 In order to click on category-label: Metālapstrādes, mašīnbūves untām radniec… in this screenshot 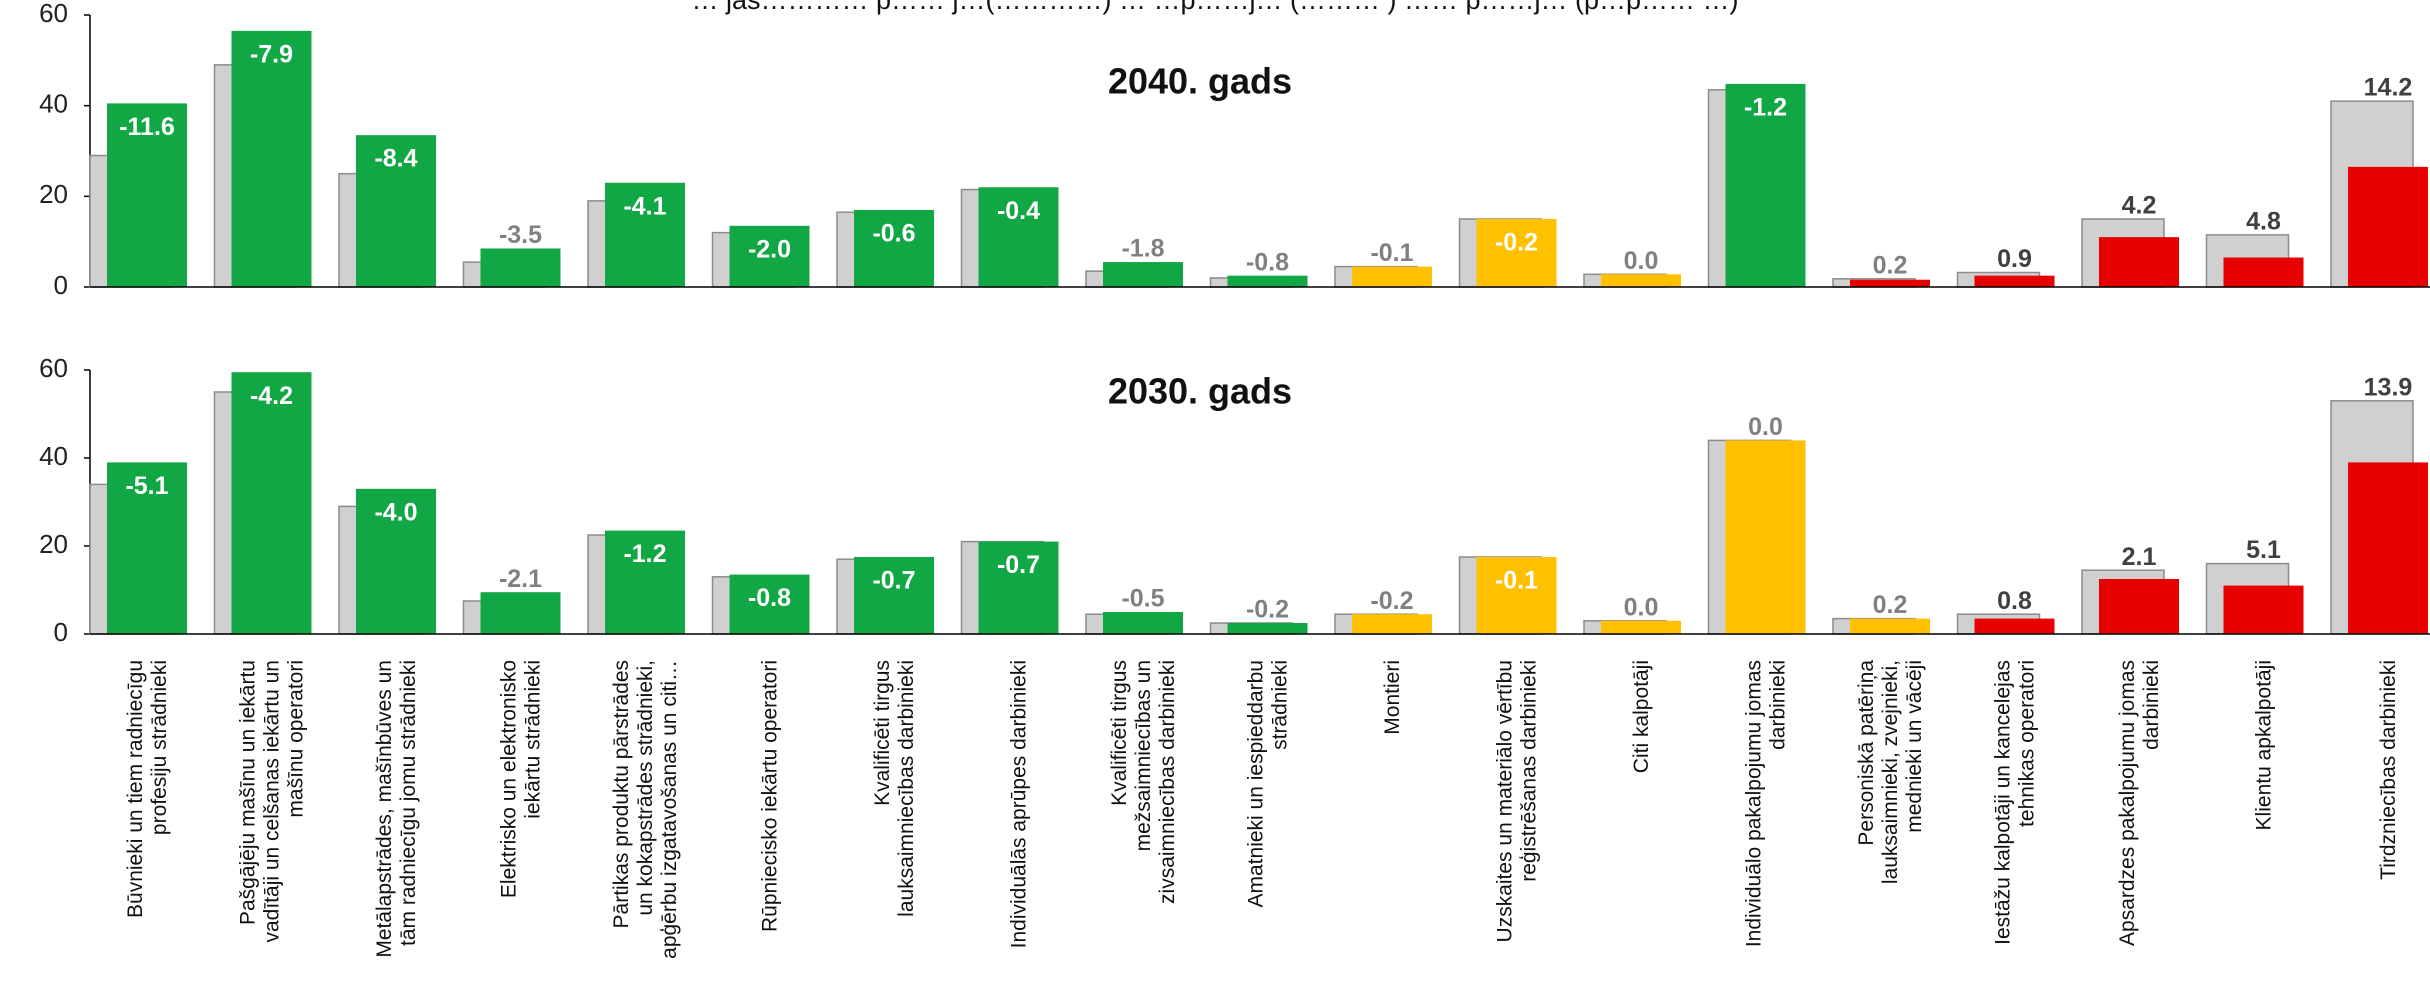, I will do `click(396, 809)`.